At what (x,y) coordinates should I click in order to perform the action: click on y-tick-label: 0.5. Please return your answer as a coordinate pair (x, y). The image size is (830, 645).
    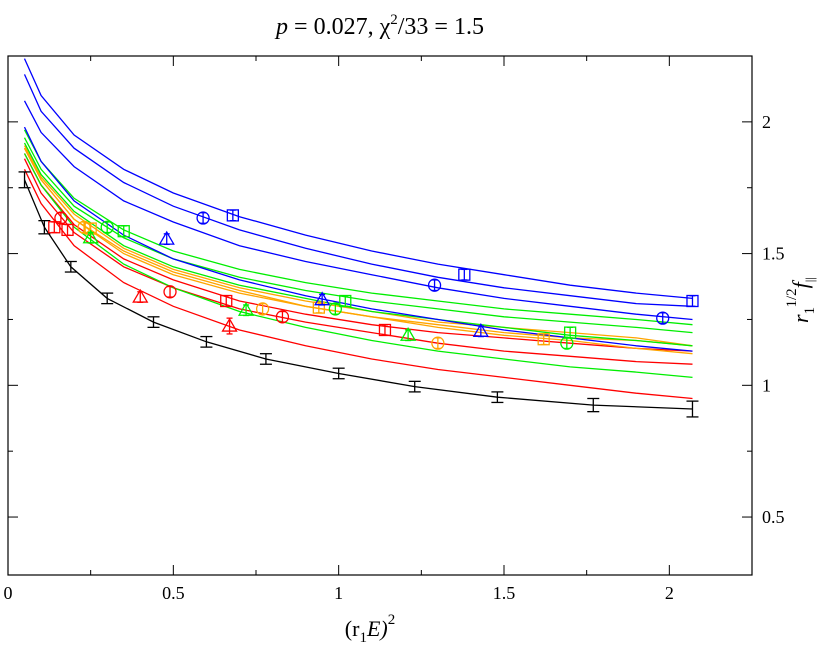
    Looking at the image, I should click on (773, 517).